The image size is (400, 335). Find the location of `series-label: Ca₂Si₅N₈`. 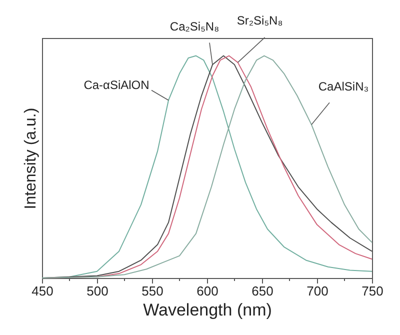

series-label: Ca₂Si₅N₈ is located at coordinates (195, 27).